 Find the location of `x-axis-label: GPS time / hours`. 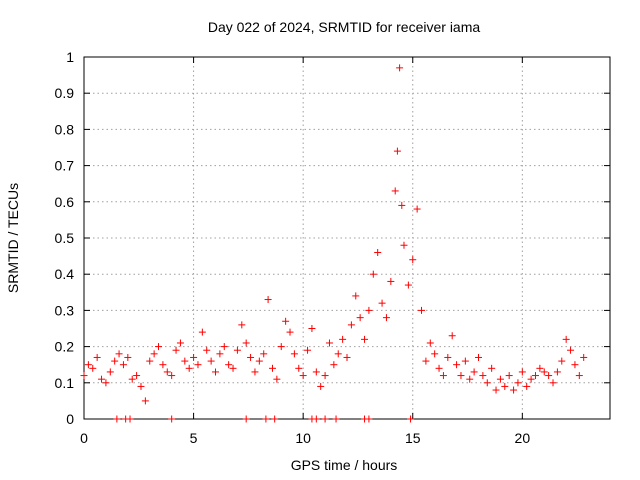

x-axis-label: GPS time / hours is located at coordinates (344, 465).